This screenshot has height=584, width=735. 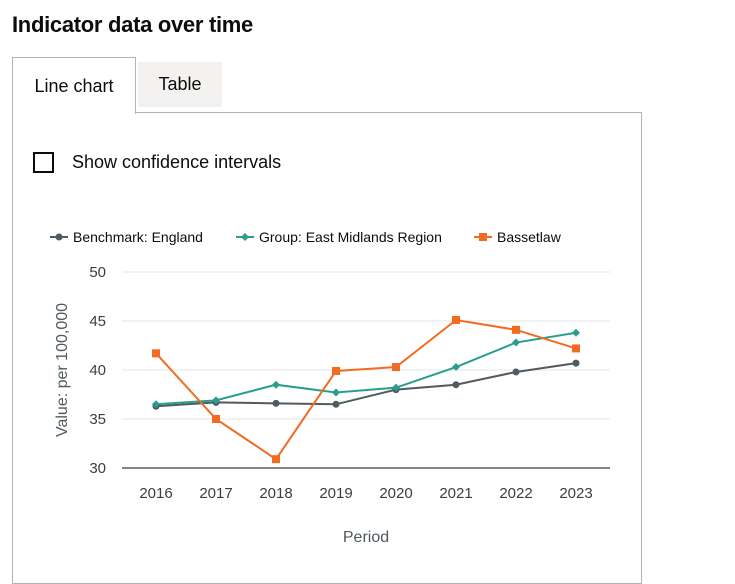 I want to click on legend-label: Benchmark: England, so click(x=138, y=237).